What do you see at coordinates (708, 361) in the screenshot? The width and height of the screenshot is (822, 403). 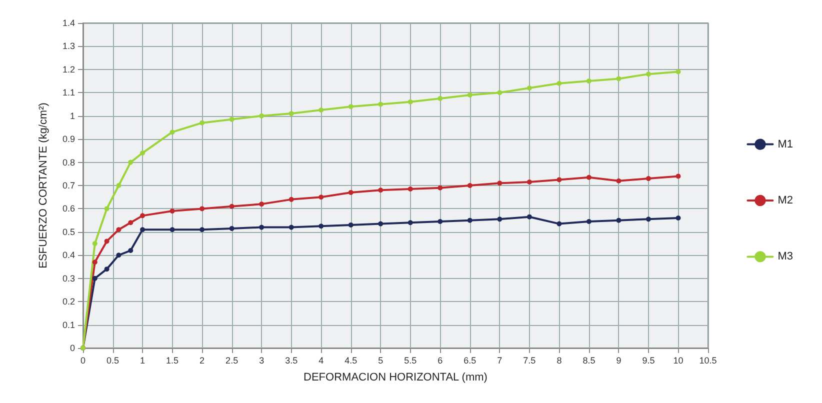 I see `x-tick-label: 10.5` at bounding box center [708, 361].